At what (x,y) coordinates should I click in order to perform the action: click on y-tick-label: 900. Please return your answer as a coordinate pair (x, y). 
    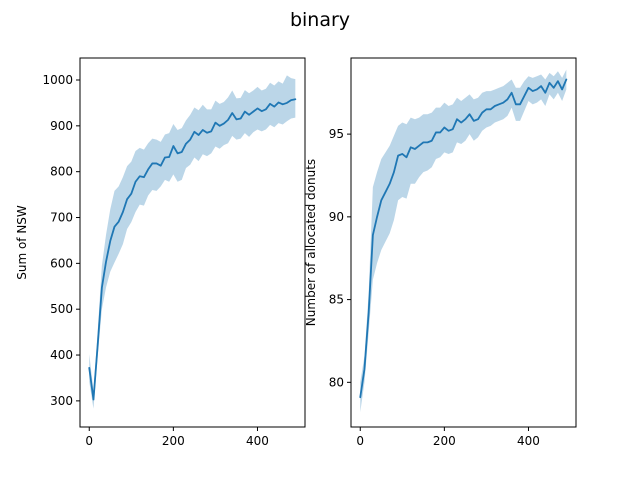
    Looking at the image, I should click on (61, 126).